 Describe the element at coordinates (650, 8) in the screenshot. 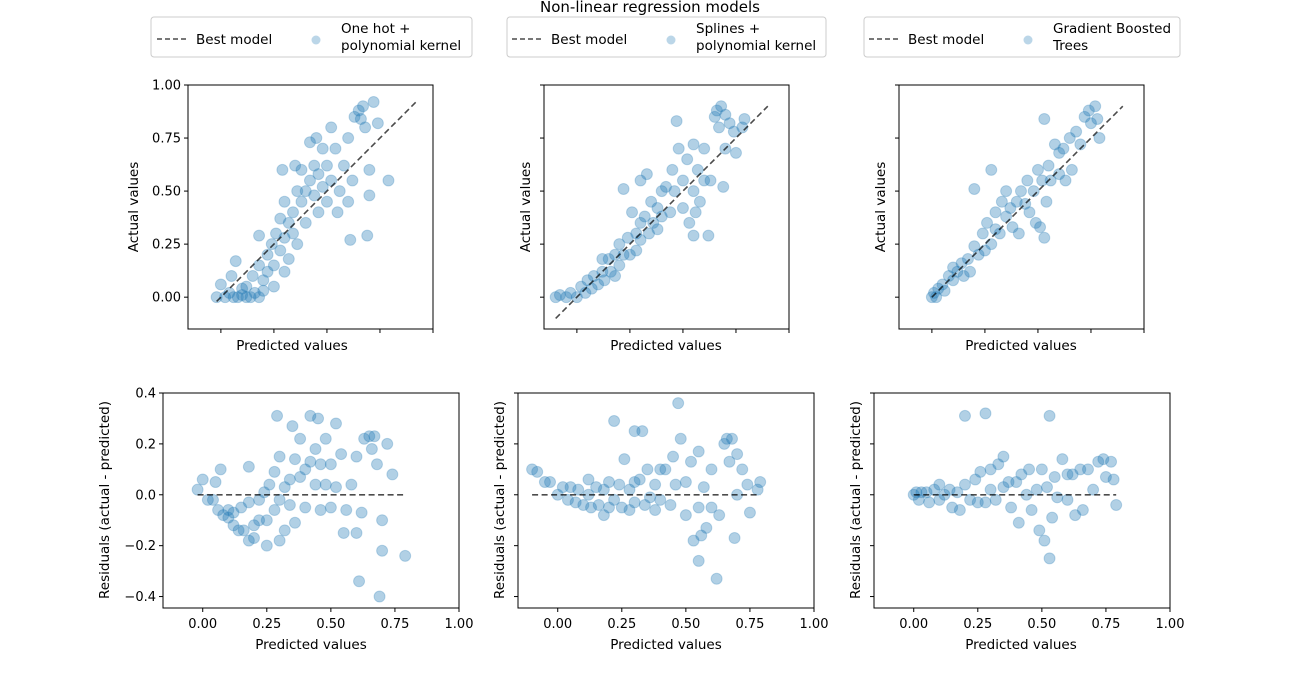

I see `figure-title: Non-linear regression models` at that location.